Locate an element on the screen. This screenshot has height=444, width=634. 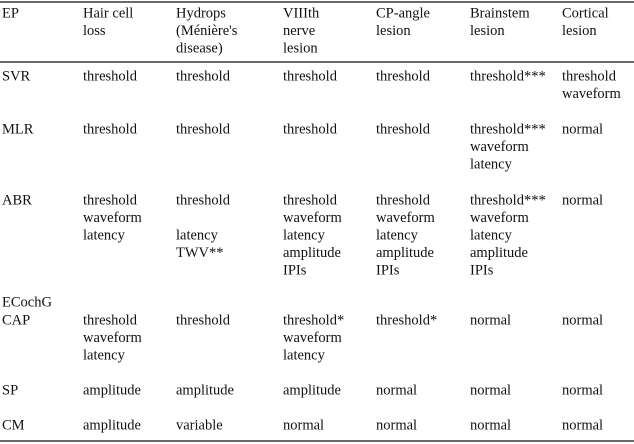
header-text: CP-angle is located at coordinates (403, 13).